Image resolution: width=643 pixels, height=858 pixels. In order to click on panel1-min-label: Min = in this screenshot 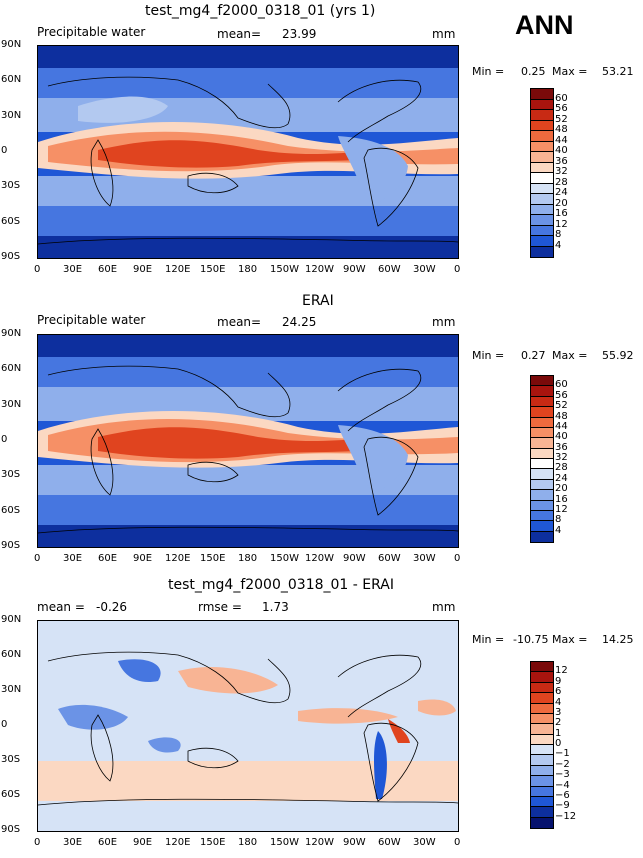, I will do `click(488, 71)`.